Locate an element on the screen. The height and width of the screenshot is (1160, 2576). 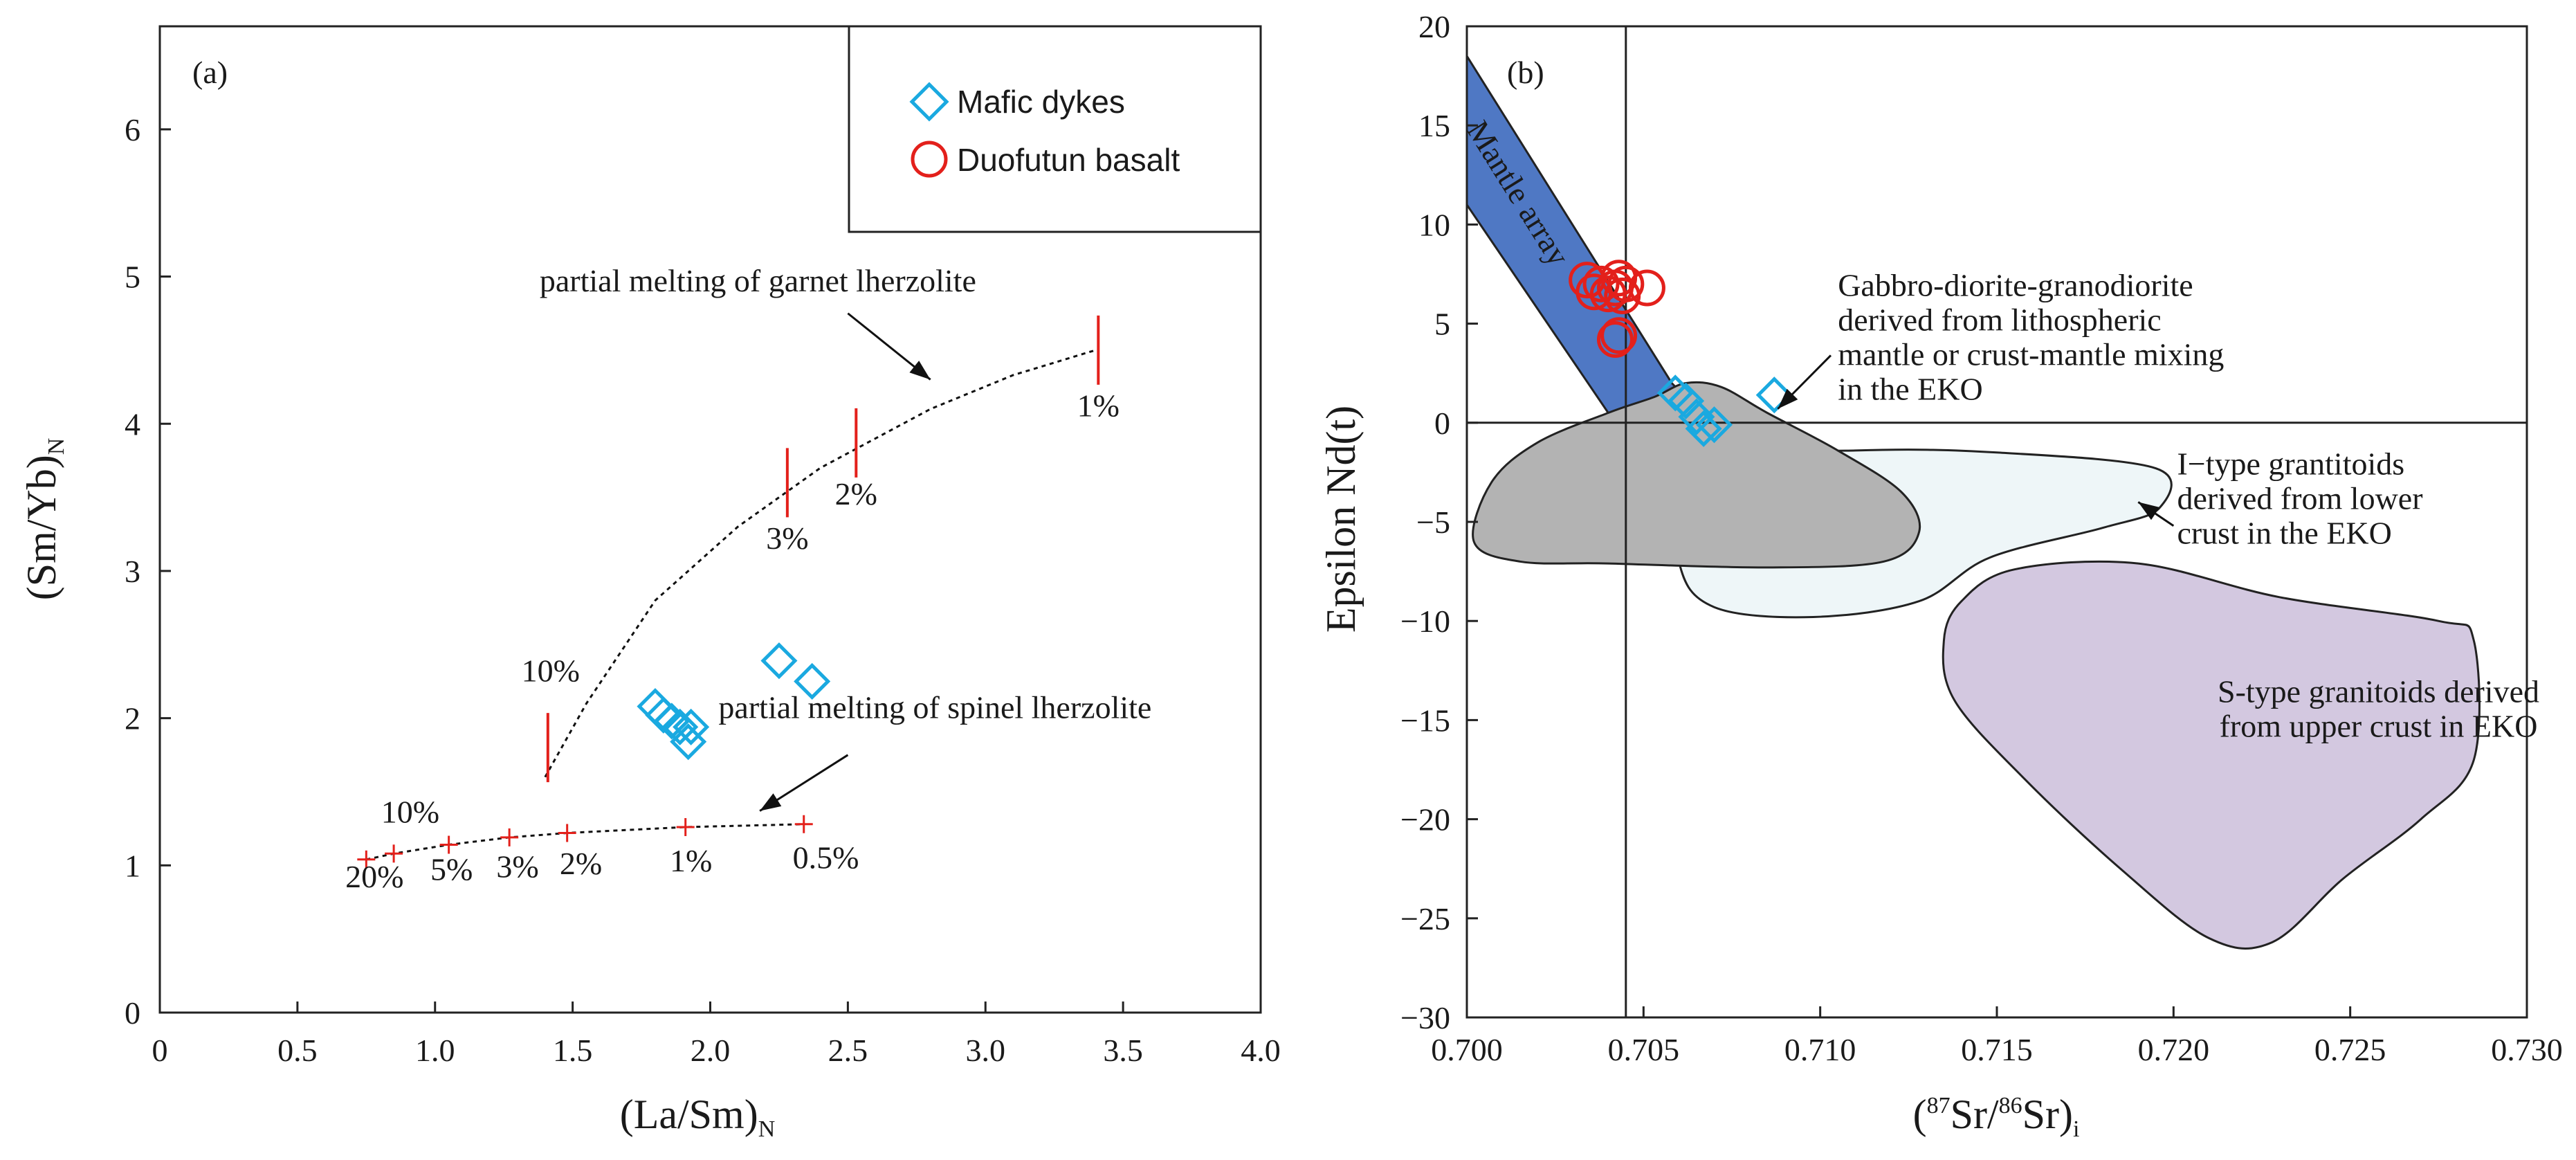
b-annotation-line: mantle or crust-mantle mixing is located at coordinates (2031, 354).